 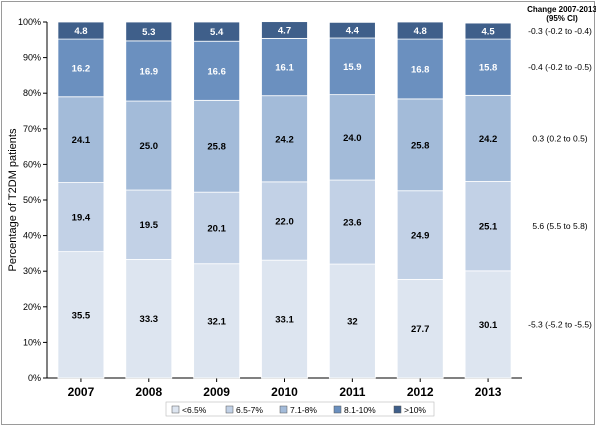 What do you see at coordinates (32, 271) in the screenshot?
I see `y-tick-label: 30%` at bounding box center [32, 271].